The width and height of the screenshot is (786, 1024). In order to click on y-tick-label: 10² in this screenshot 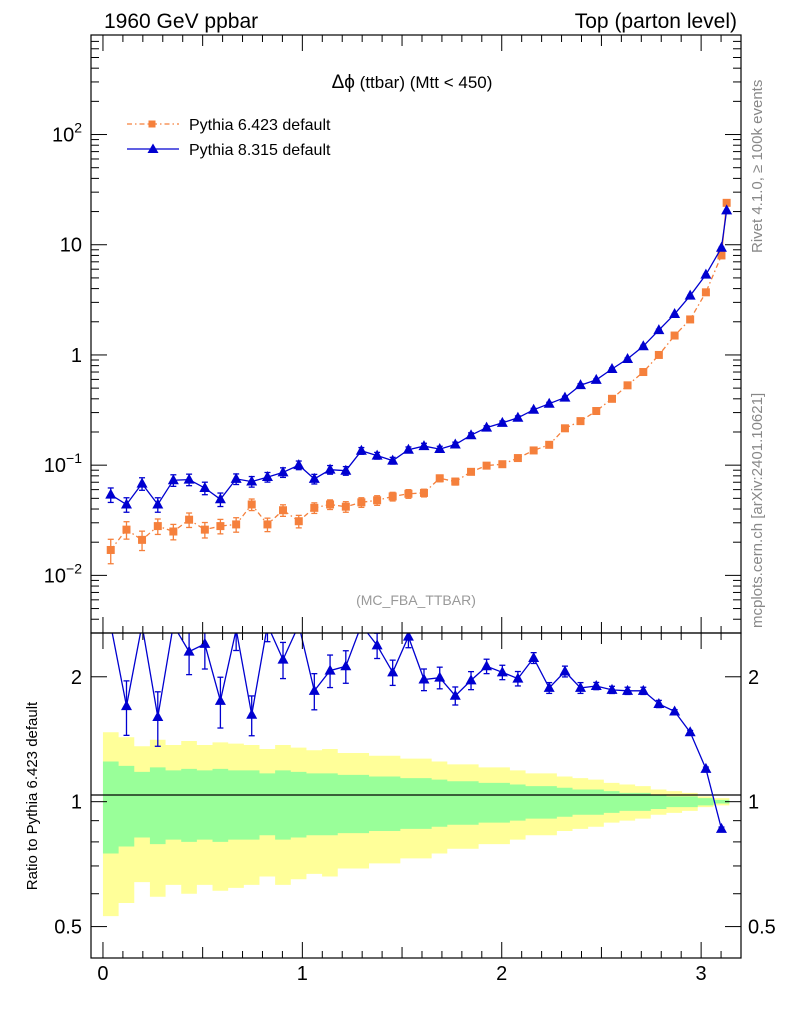, I will do `click(67, 133)`.